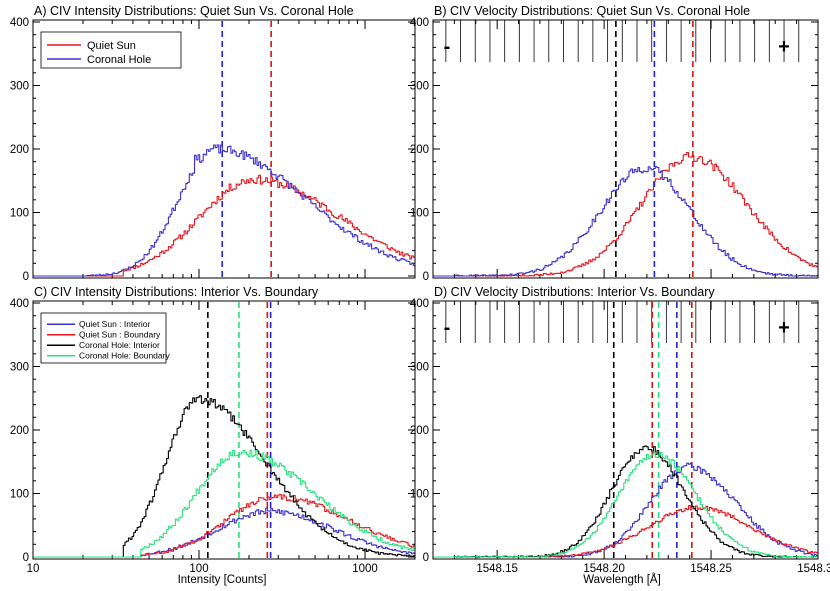  I want to click on panel-c-xtick-label: 1000, so click(365, 569).